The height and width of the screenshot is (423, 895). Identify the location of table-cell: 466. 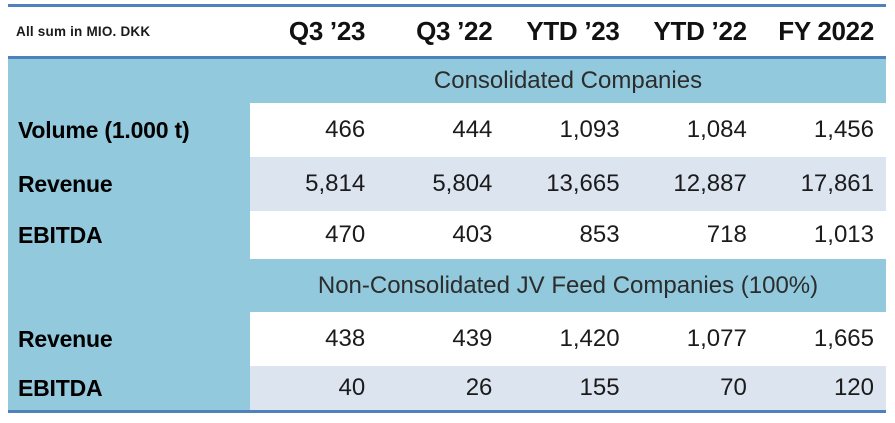
(314, 130).